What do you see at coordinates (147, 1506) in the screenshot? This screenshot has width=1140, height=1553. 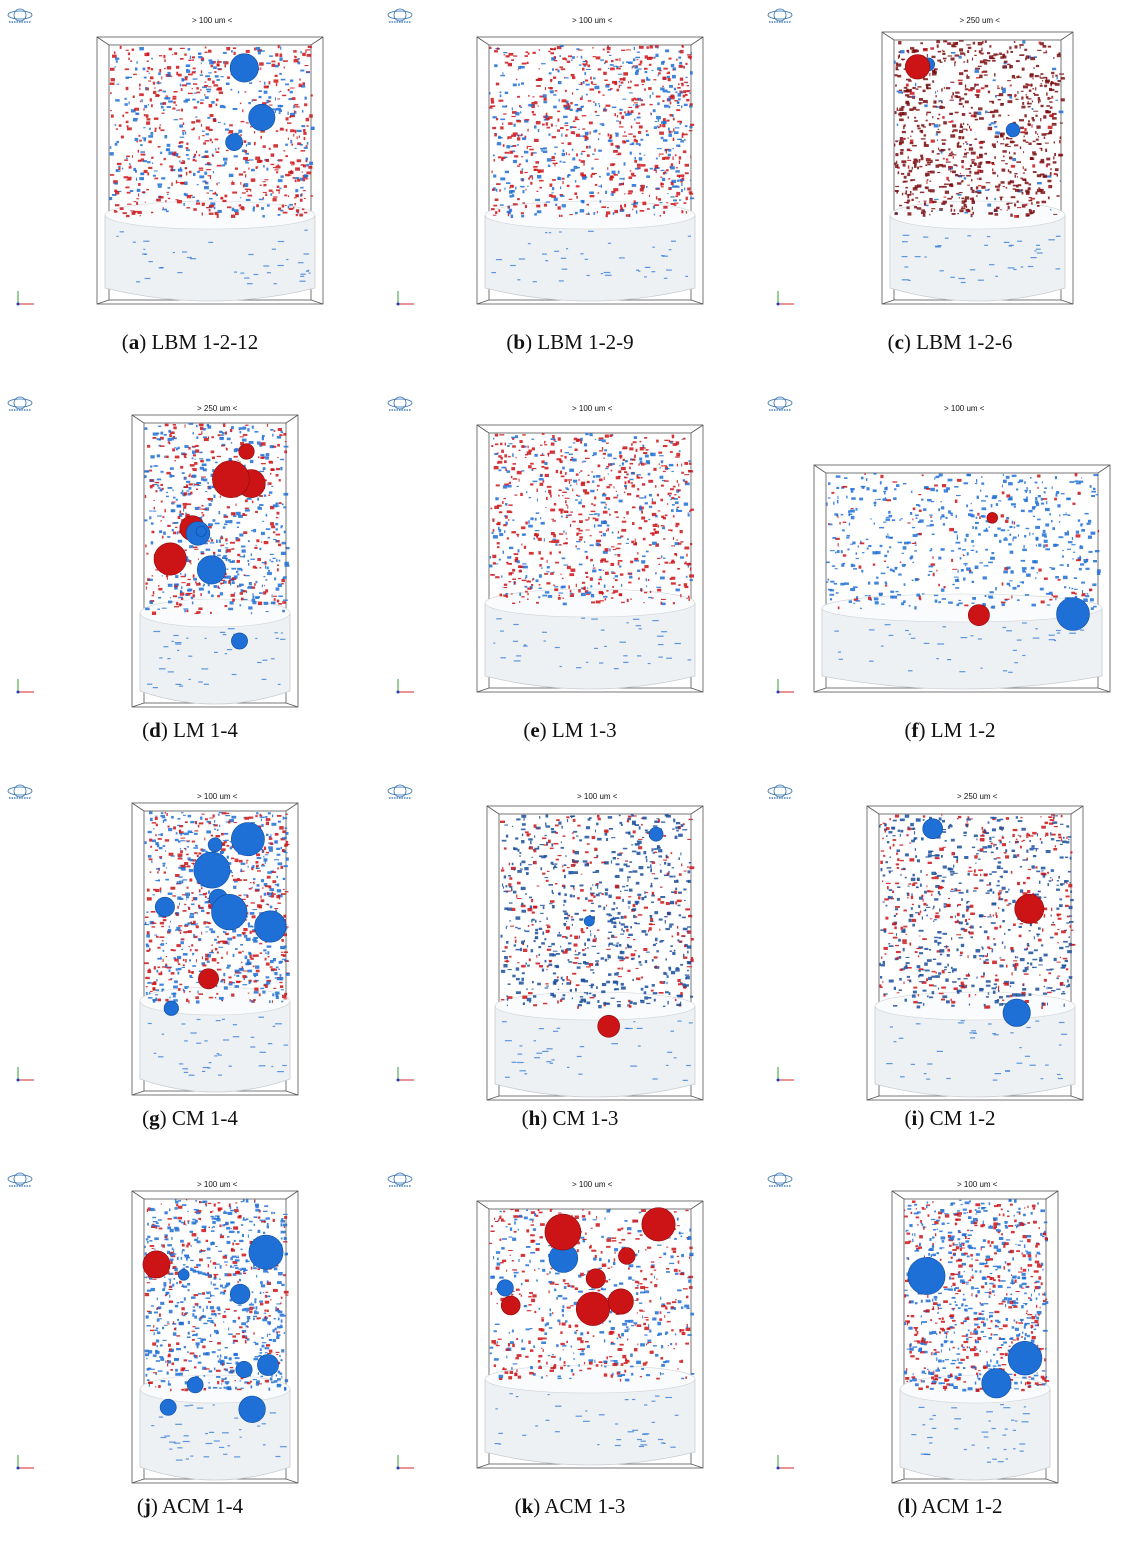 I see `panel-letter: j` at bounding box center [147, 1506].